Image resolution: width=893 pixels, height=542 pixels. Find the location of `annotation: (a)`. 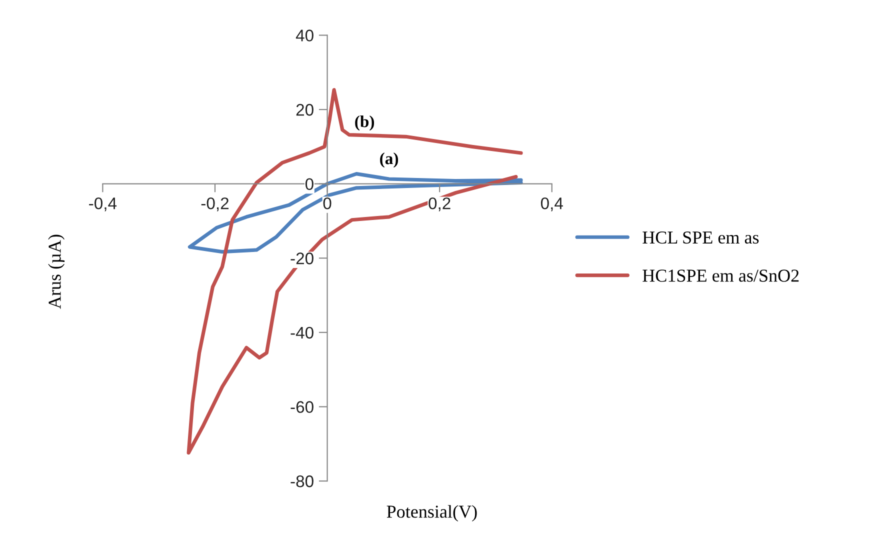

annotation: (a) is located at coordinates (389, 160).